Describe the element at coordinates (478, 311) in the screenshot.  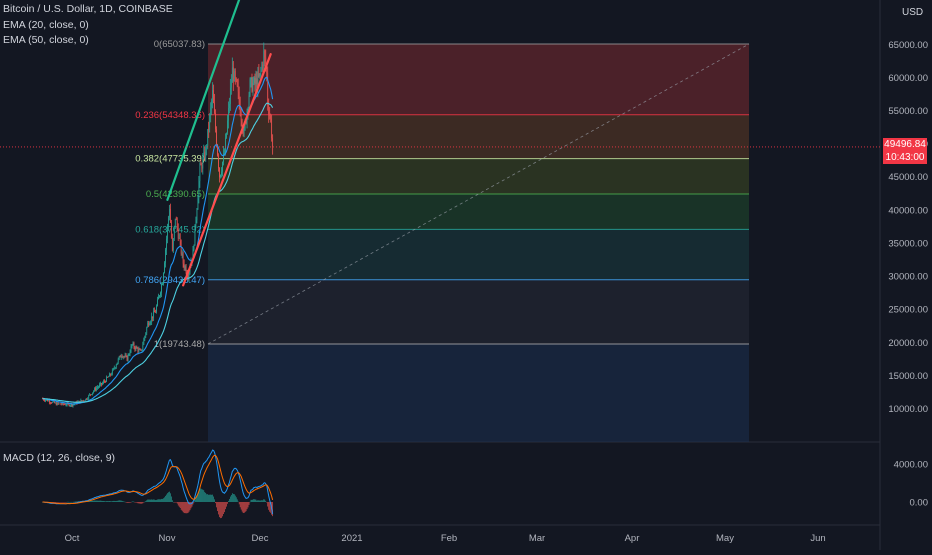
I see `fib-band-0.786` at that location.